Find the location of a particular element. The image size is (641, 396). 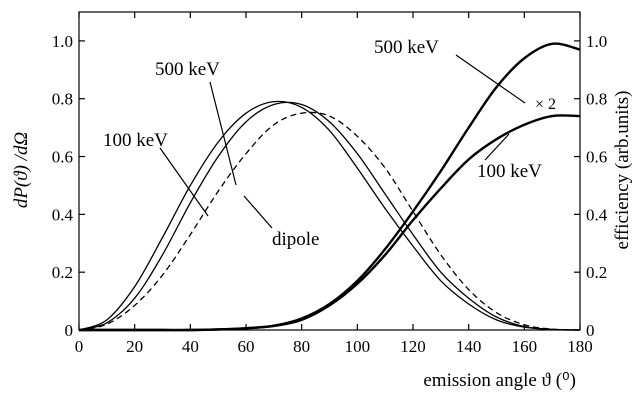

y-tick-label-left-1: 0.2 is located at coordinates (62, 272).